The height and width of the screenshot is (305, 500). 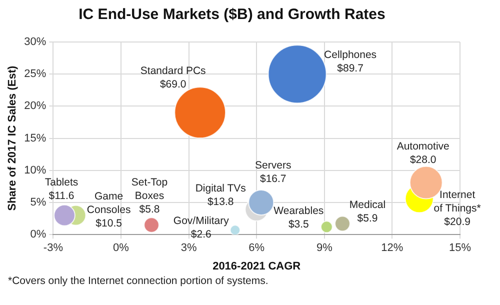 I want to click on series-label: Cellphones, so click(x=350, y=55).